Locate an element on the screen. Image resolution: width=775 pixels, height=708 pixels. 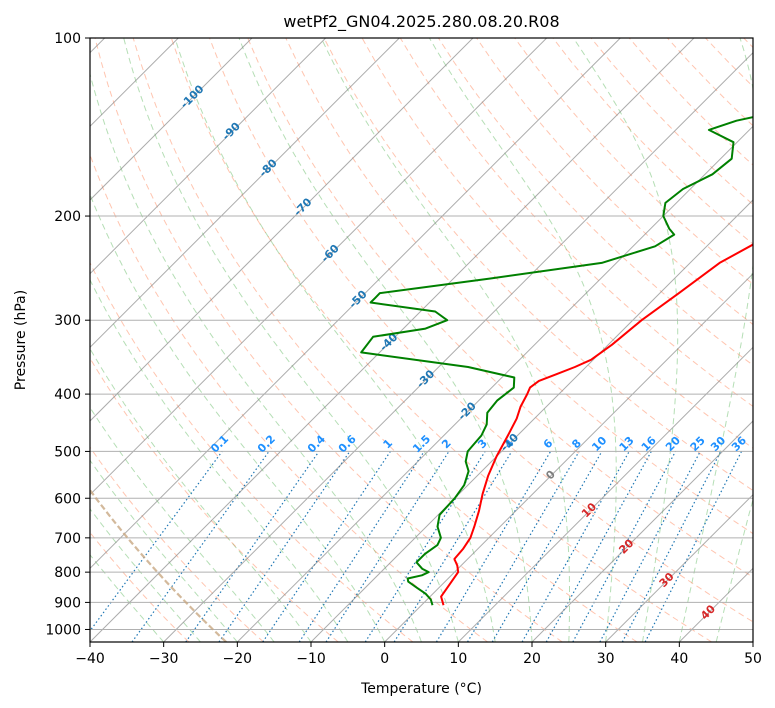
y-tick-label: 400 is located at coordinates (67, 395).